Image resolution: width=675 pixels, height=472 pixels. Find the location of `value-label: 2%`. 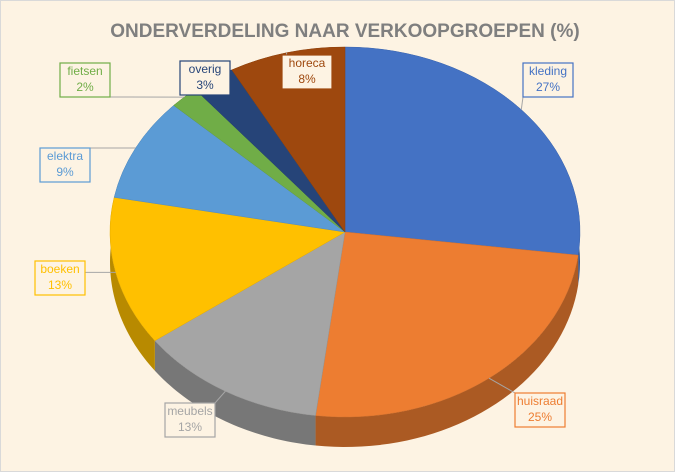

value-label: 2% is located at coordinates (85, 87).